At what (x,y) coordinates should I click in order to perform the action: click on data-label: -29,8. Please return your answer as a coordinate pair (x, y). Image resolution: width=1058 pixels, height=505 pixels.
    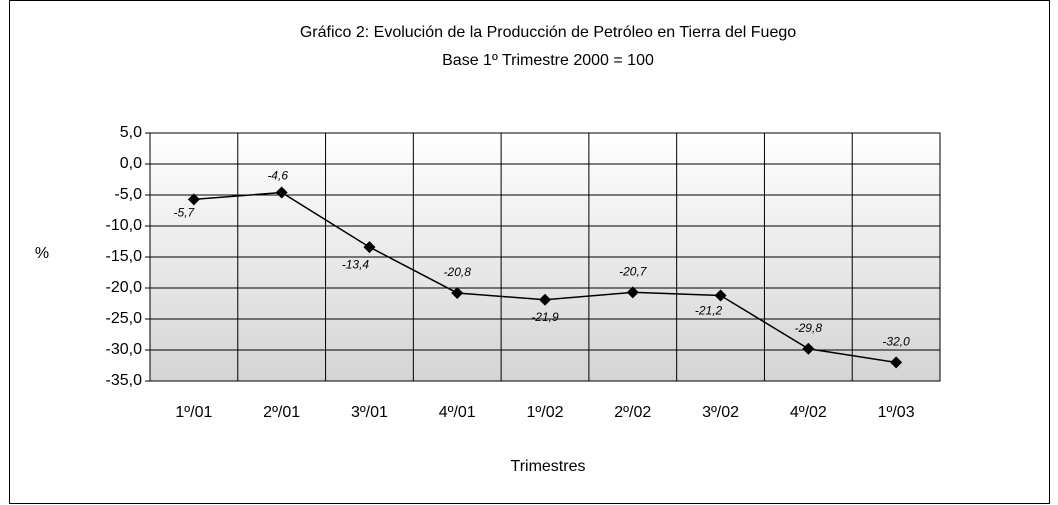
    Looking at the image, I should click on (809, 328).